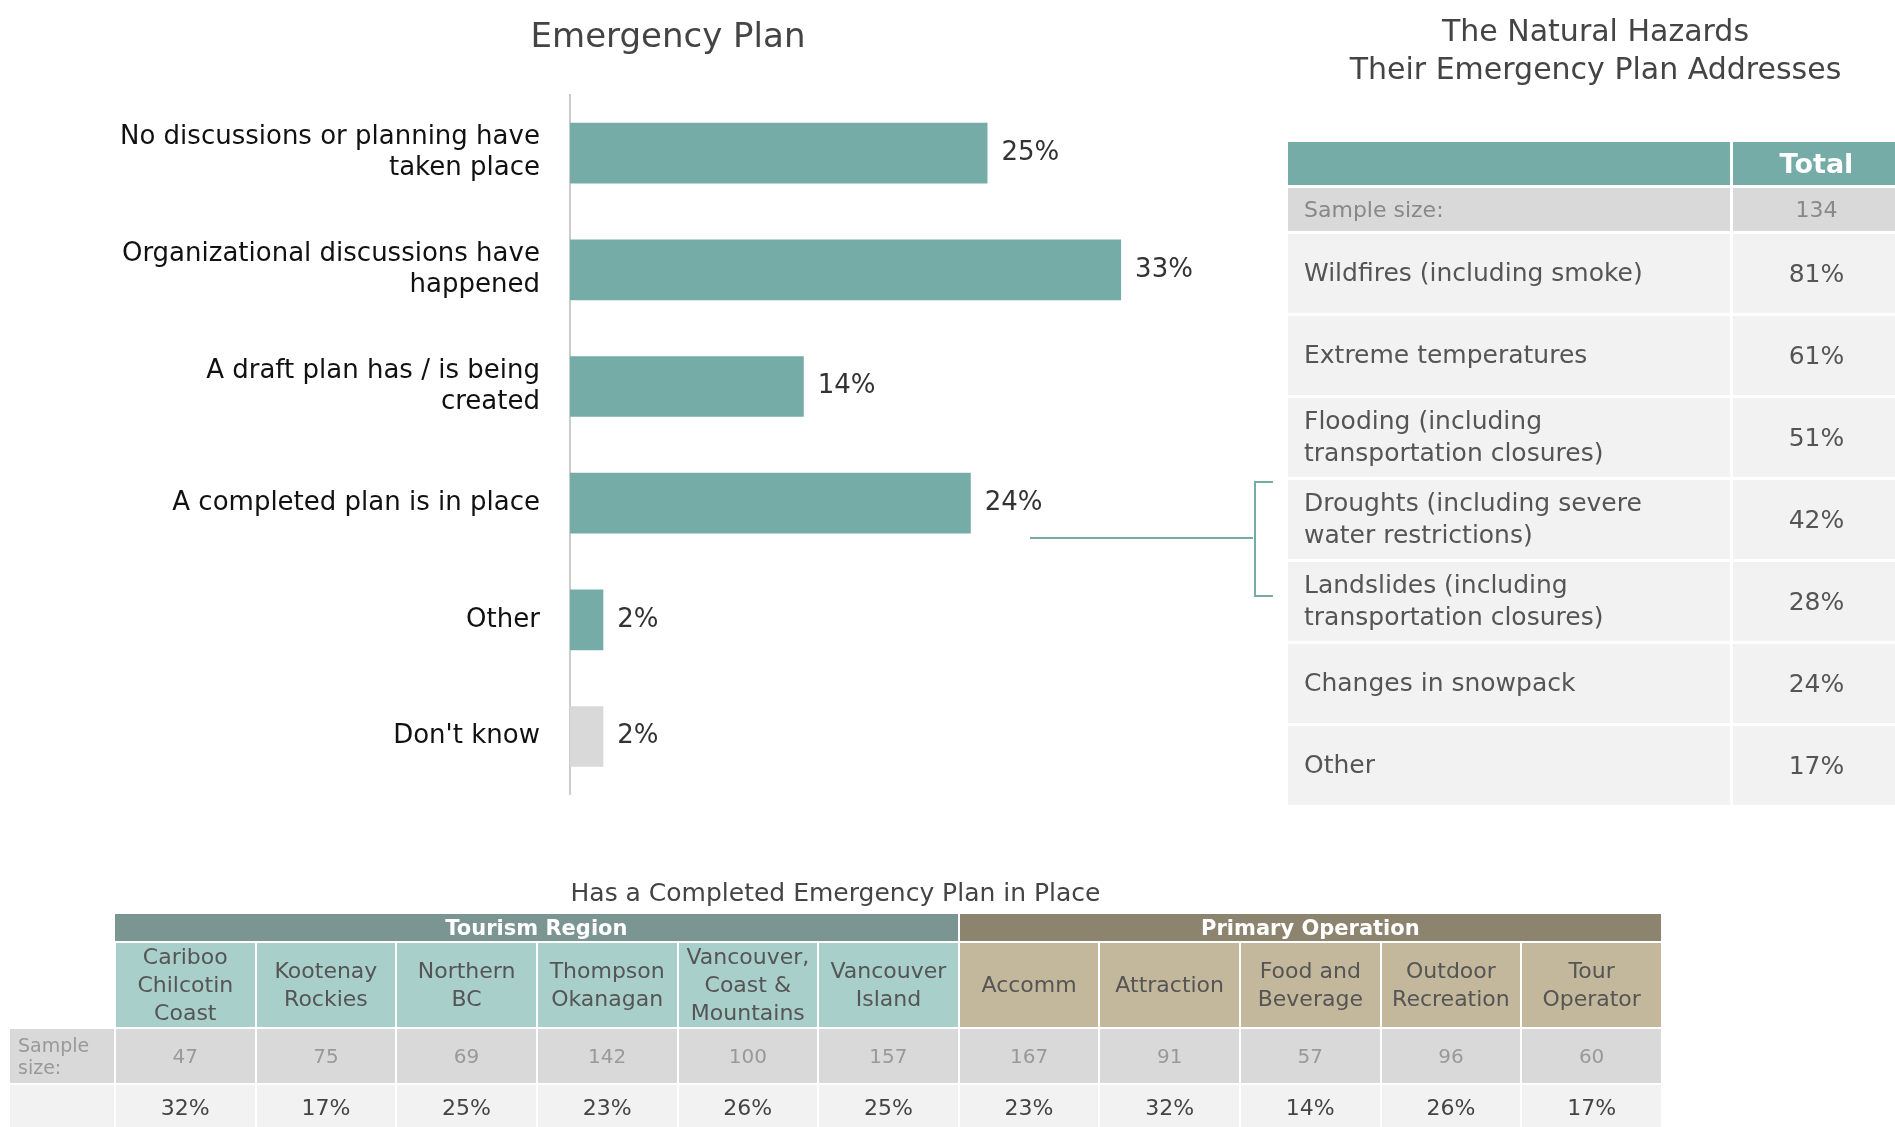 This screenshot has width=1895, height=1127. What do you see at coordinates (1813, 519) in the screenshot?
I see `data-label: 42%` at bounding box center [1813, 519].